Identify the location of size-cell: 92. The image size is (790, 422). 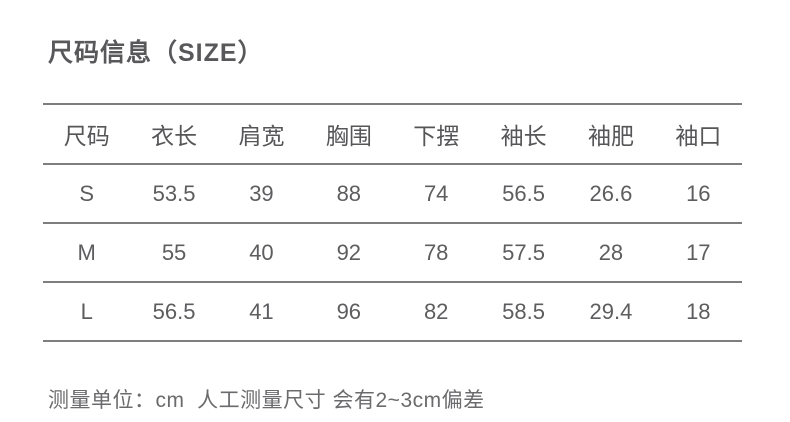
(349, 252).